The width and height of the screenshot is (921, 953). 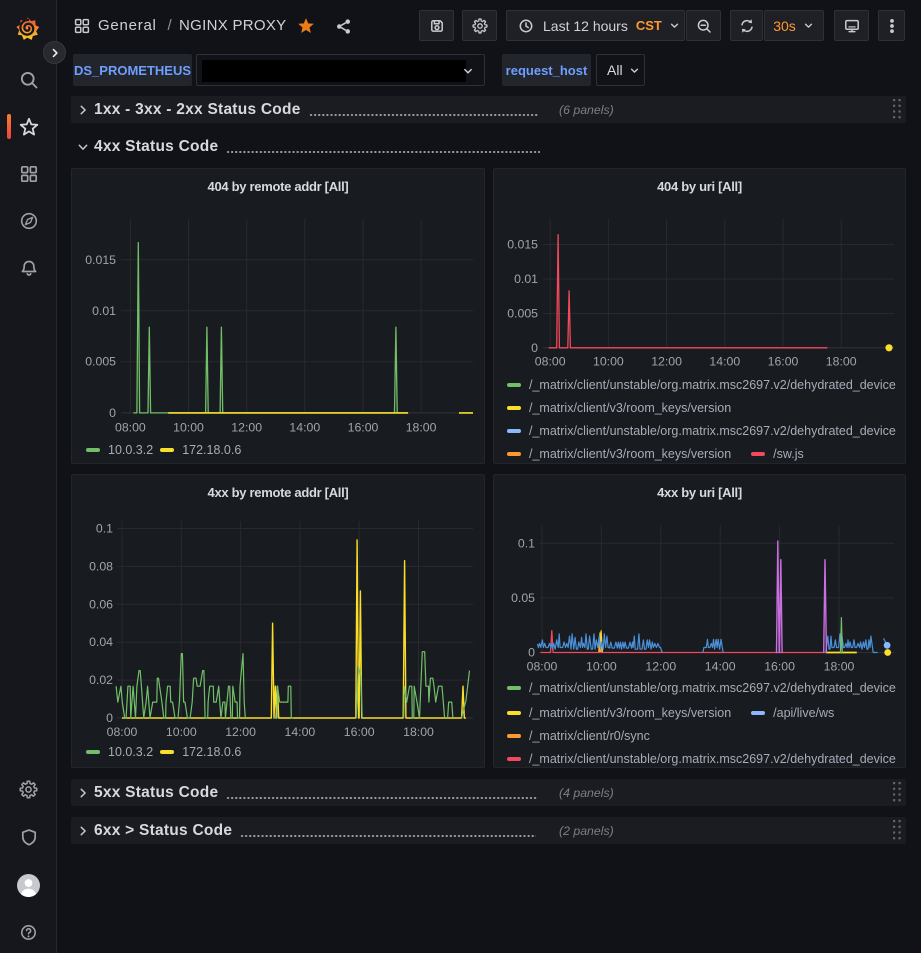 I want to click on svg-text: 0.08, so click(x=101, y=566).